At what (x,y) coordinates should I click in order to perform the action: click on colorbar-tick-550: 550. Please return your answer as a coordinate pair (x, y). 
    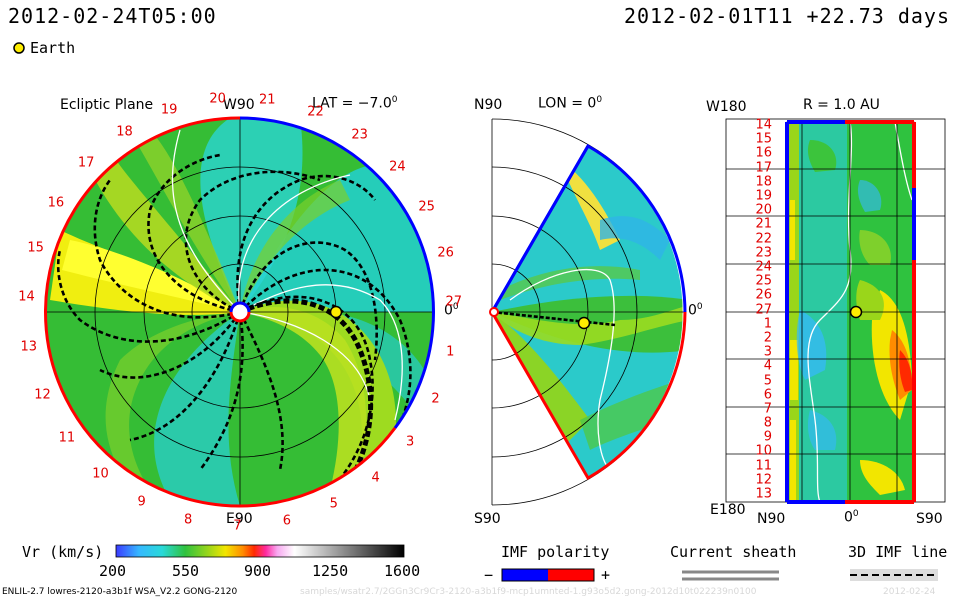
    Looking at the image, I should click on (186, 571).